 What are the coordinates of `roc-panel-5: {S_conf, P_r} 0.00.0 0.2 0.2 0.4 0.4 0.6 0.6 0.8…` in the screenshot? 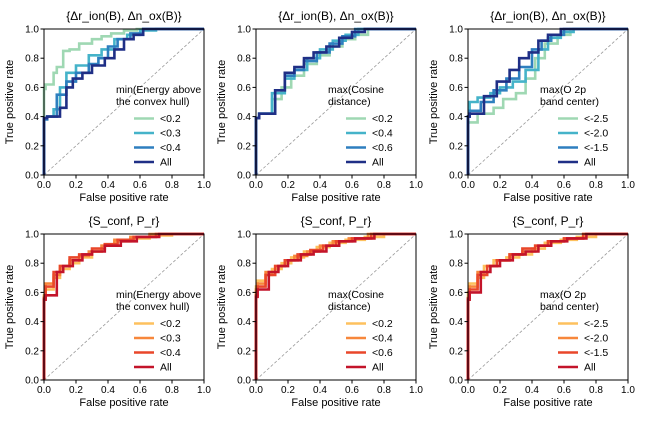 It's located at (319, 311).